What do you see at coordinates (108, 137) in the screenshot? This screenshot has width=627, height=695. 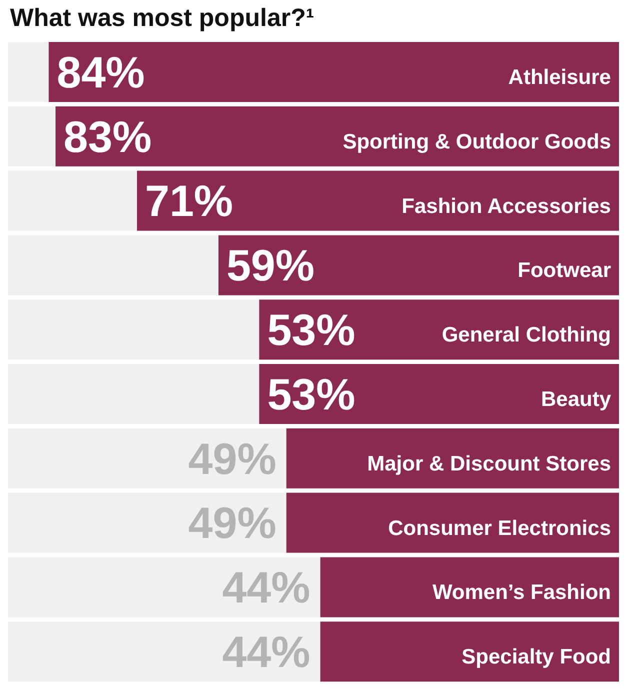 I see `data-label: 83%` at bounding box center [108, 137].